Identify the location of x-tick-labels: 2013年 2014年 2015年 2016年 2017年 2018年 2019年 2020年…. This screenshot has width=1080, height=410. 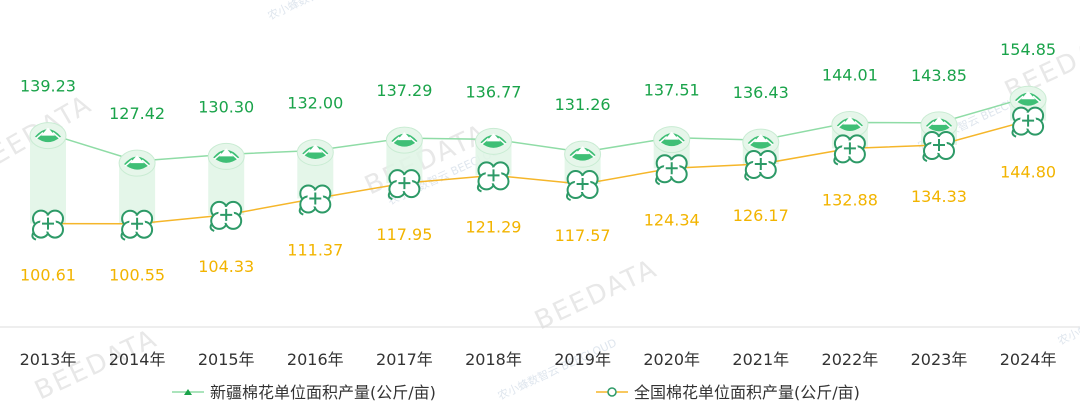
(538, 359).